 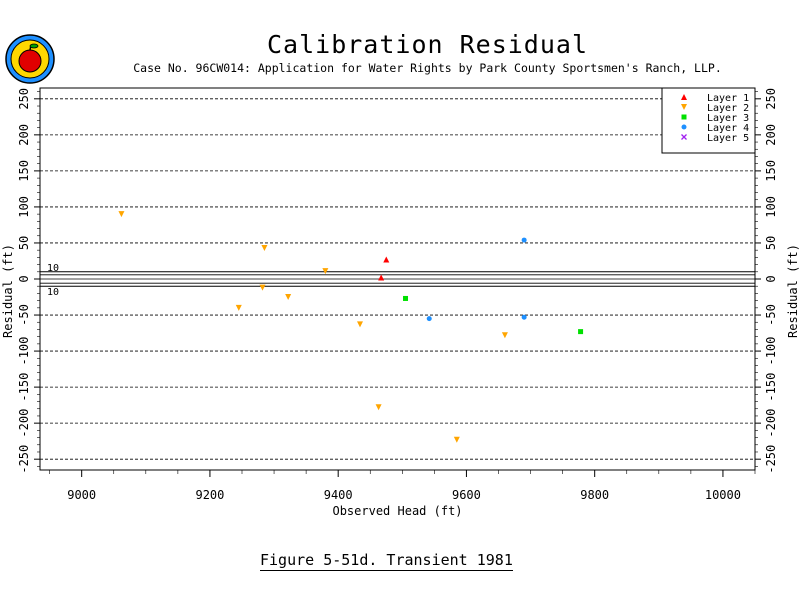 I want to click on y-axis-label-right: Residual (ft), so click(x=793, y=291).